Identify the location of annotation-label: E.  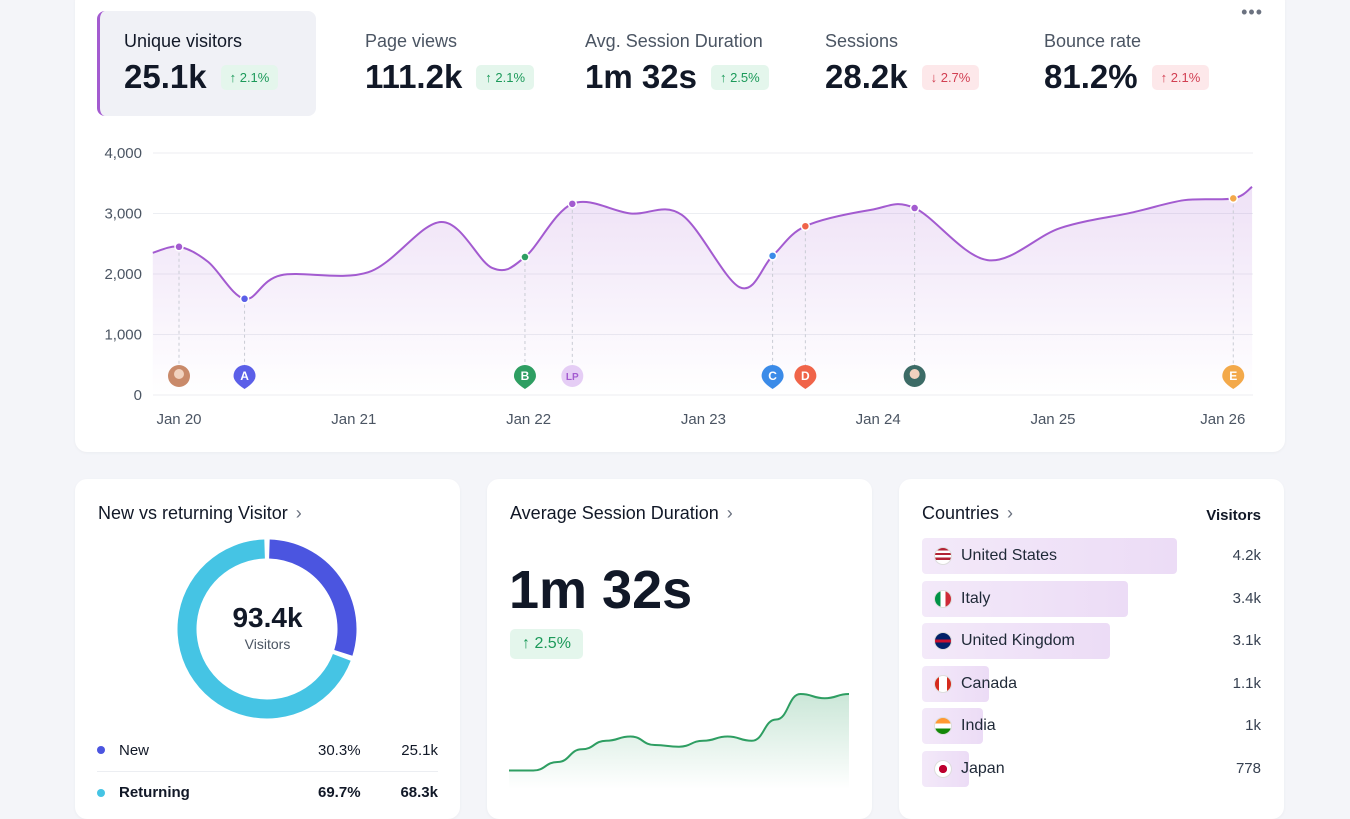
(1233, 376).